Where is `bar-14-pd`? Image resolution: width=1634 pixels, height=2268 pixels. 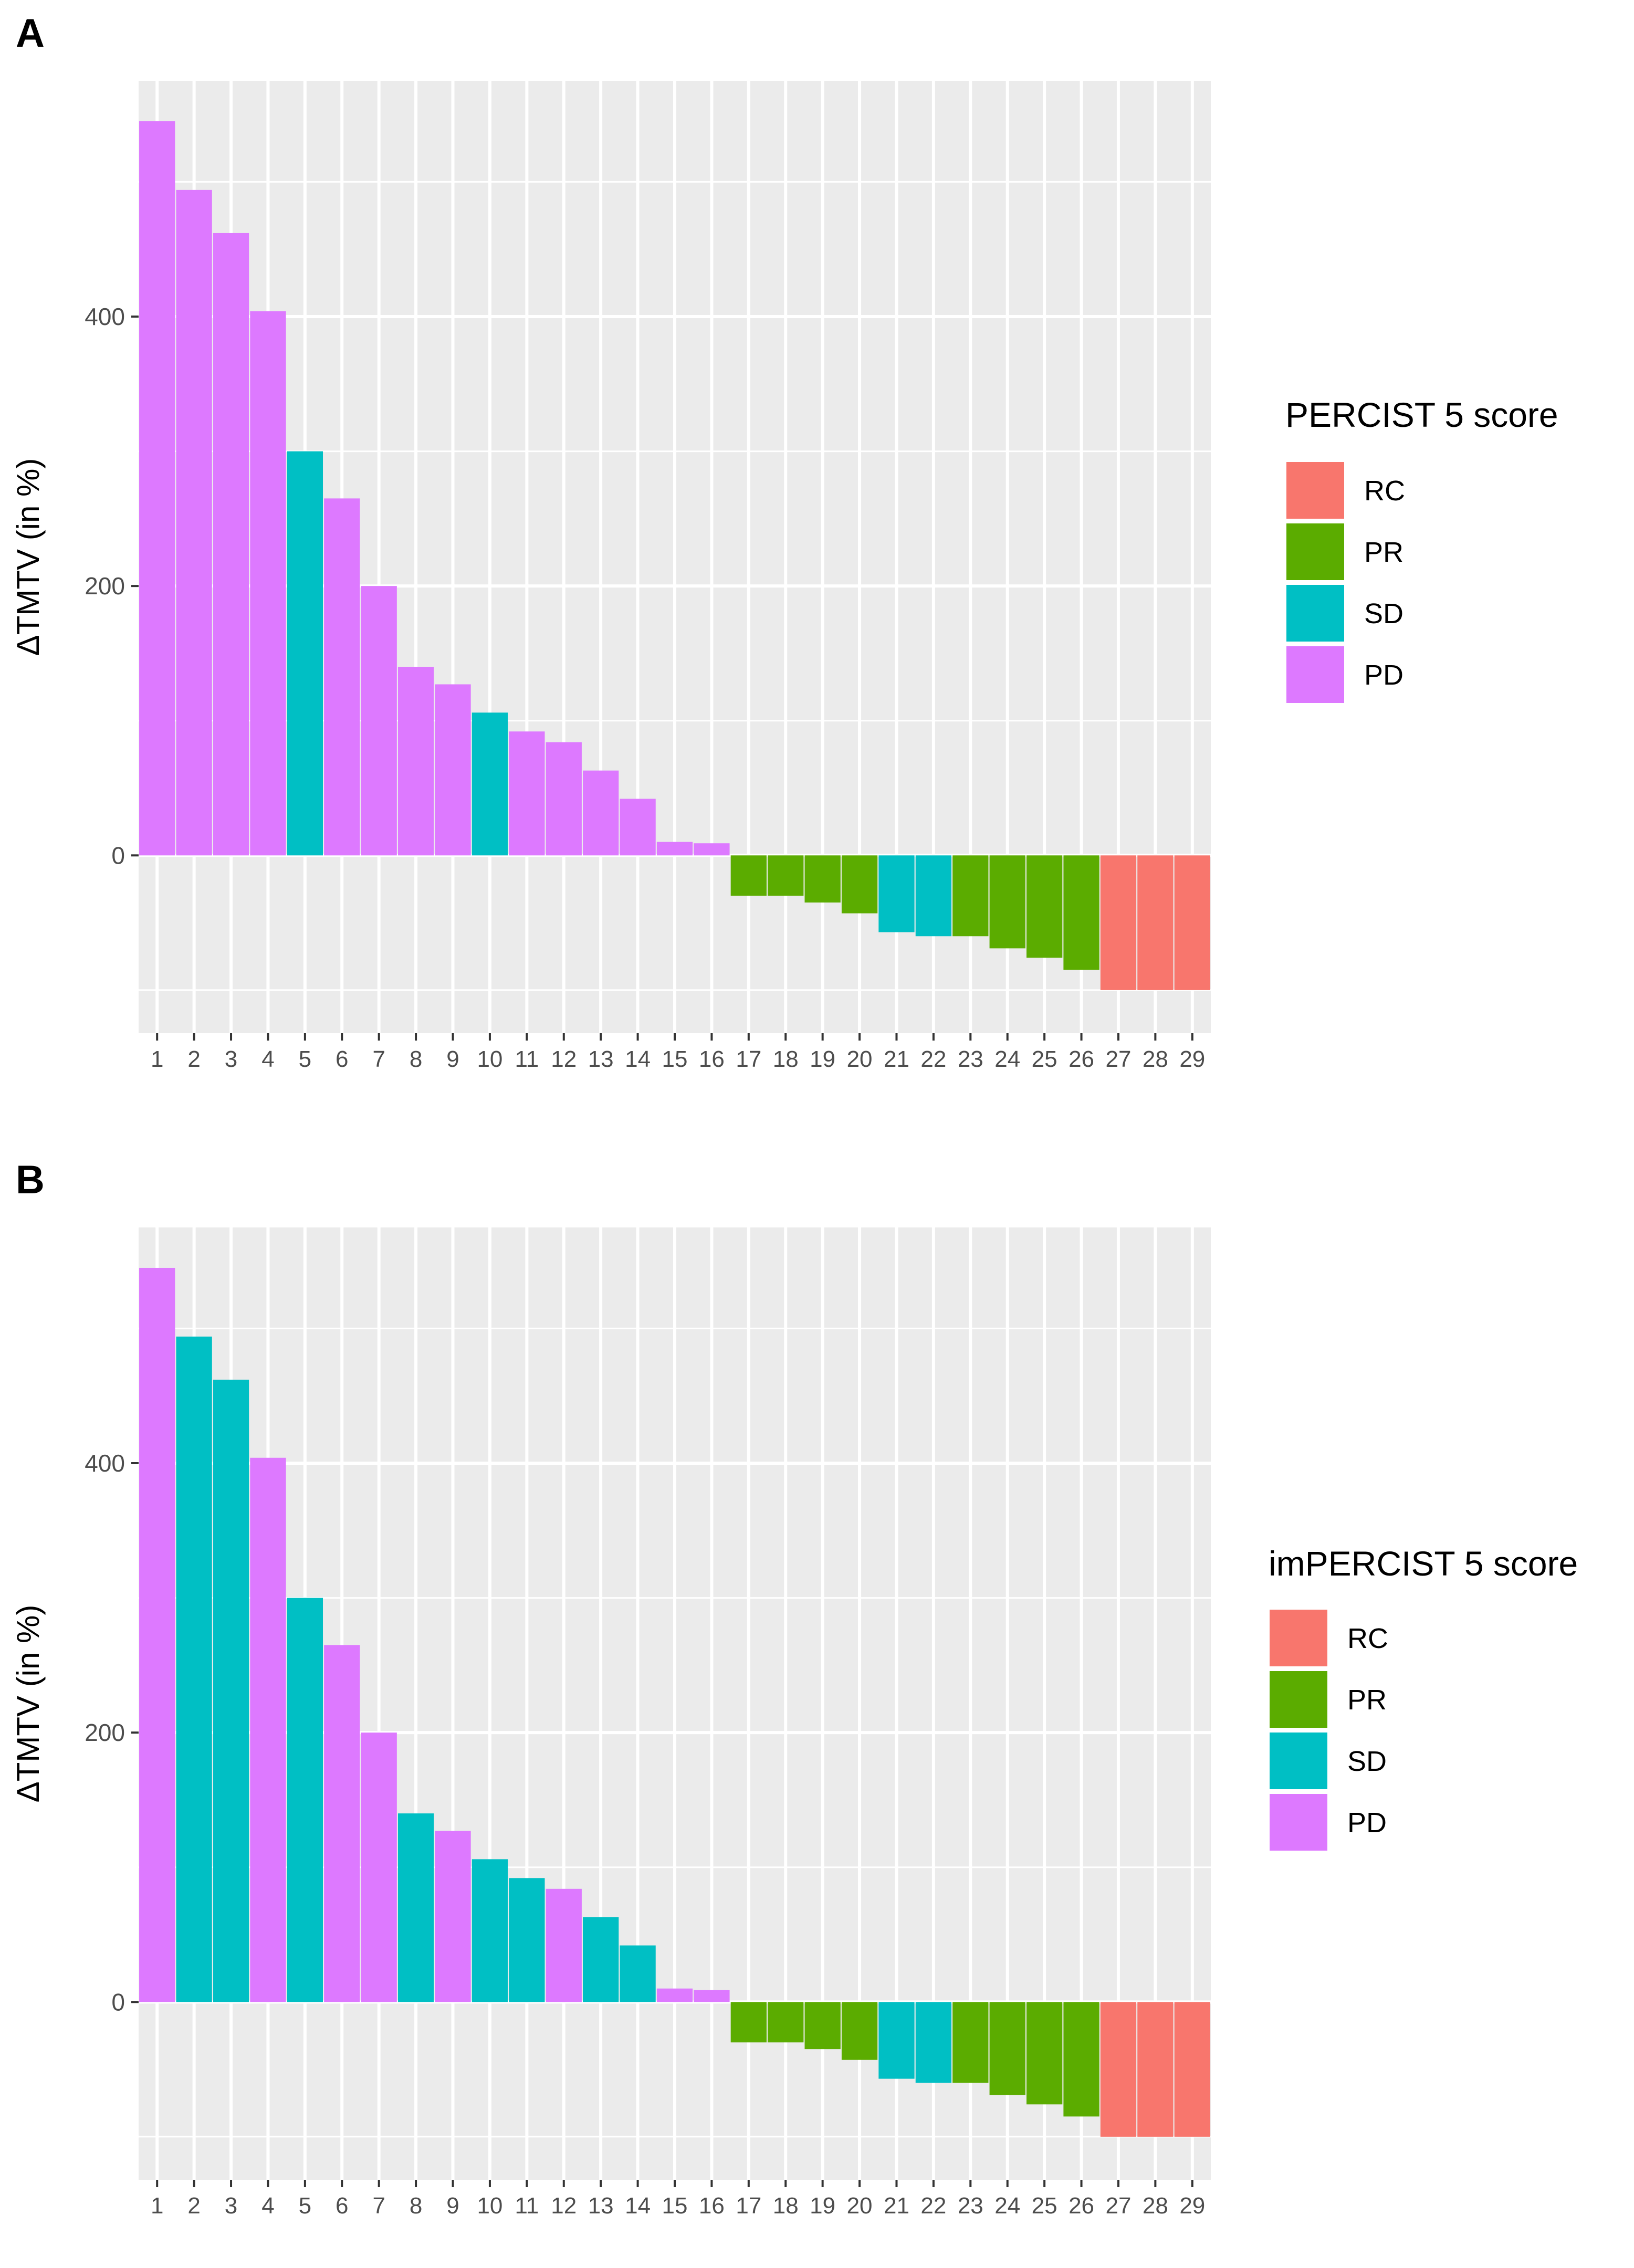 bar-14-pd is located at coordinates (638, 827).